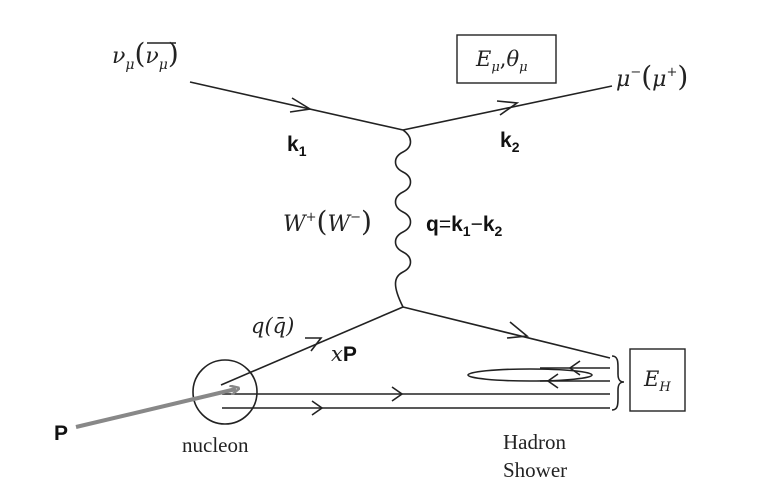 This screenshot has width=758, height=496. Describe the element at coordinates (501, 61) in the screenshot. I see `muon-observables-label: Eμ,θμ` at that location.